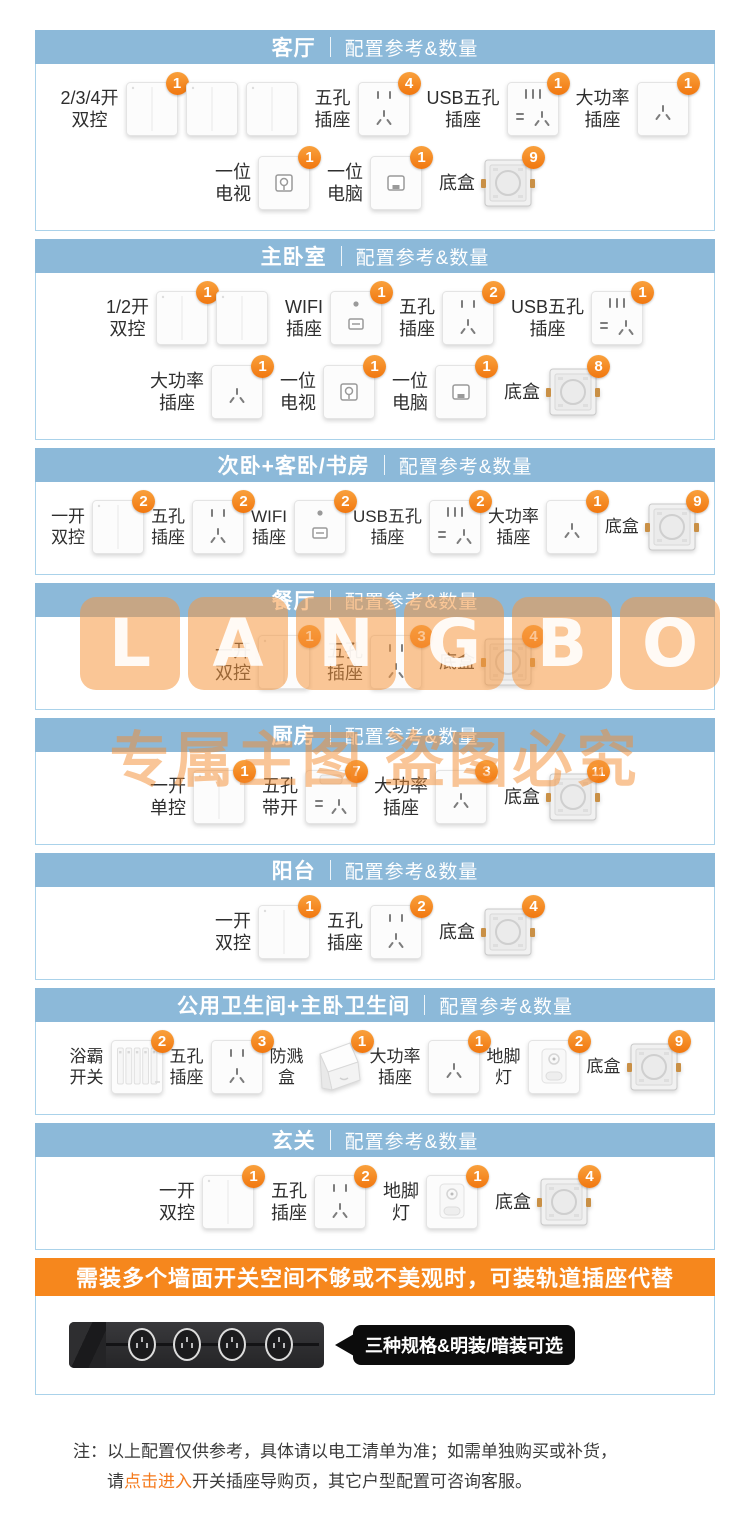 Image resolution: width=750 pixels, height=1534 pixels. I want to click on config-item: 底盒 8, so click(557, 388).